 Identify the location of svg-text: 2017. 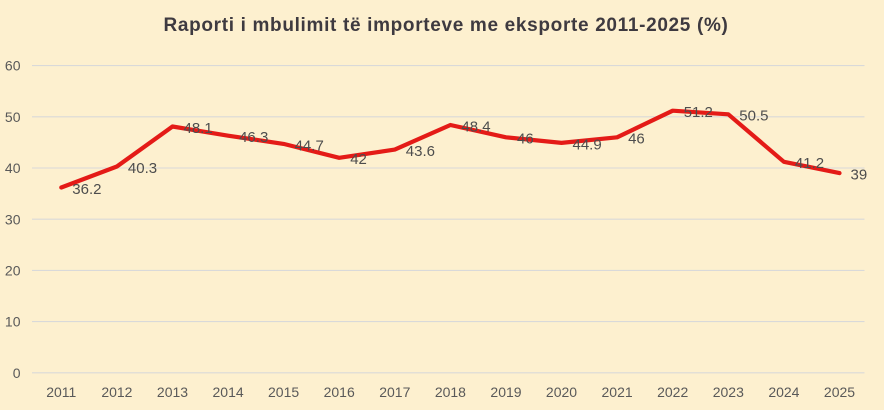
(394, 392).